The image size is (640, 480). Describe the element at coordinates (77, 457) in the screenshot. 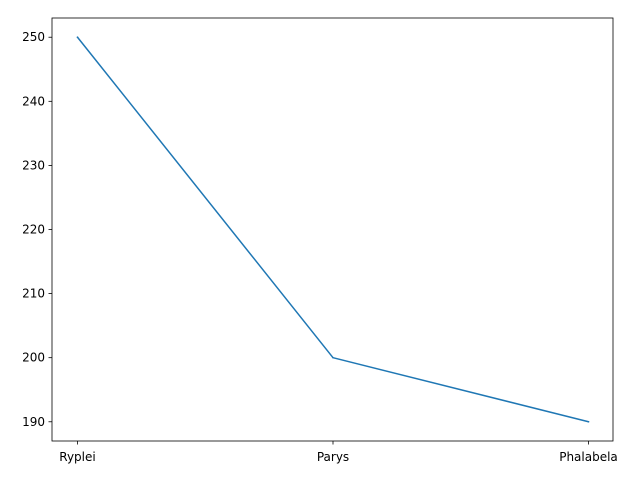

I see `x-tick-label: Ryplei` at that location.